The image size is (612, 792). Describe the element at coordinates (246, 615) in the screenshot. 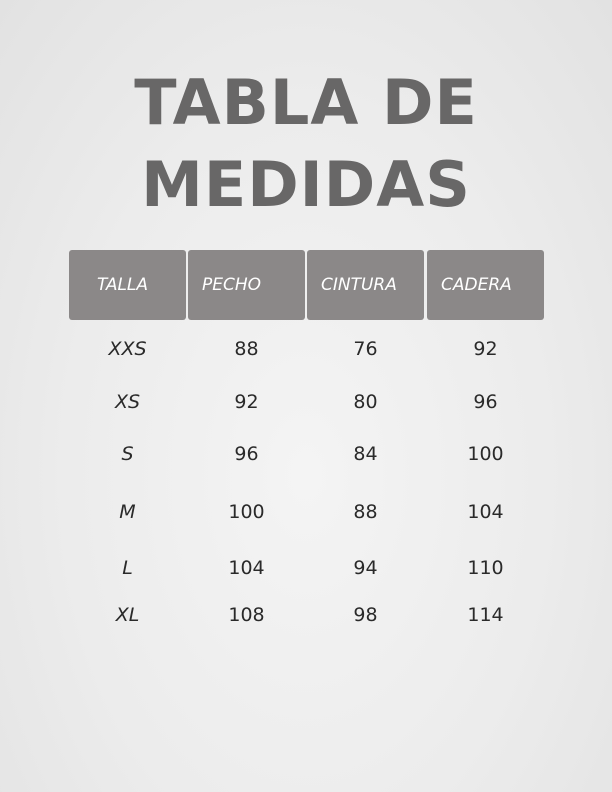

I see `measurement-cell: 108` at that location.